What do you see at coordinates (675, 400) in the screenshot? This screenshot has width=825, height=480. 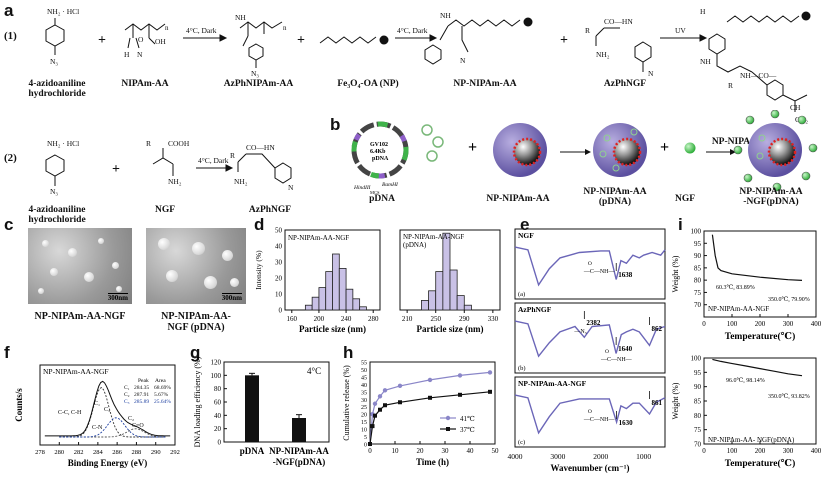 I see `i-ylabel: Weight (%)` at bounding box center [675, 400].